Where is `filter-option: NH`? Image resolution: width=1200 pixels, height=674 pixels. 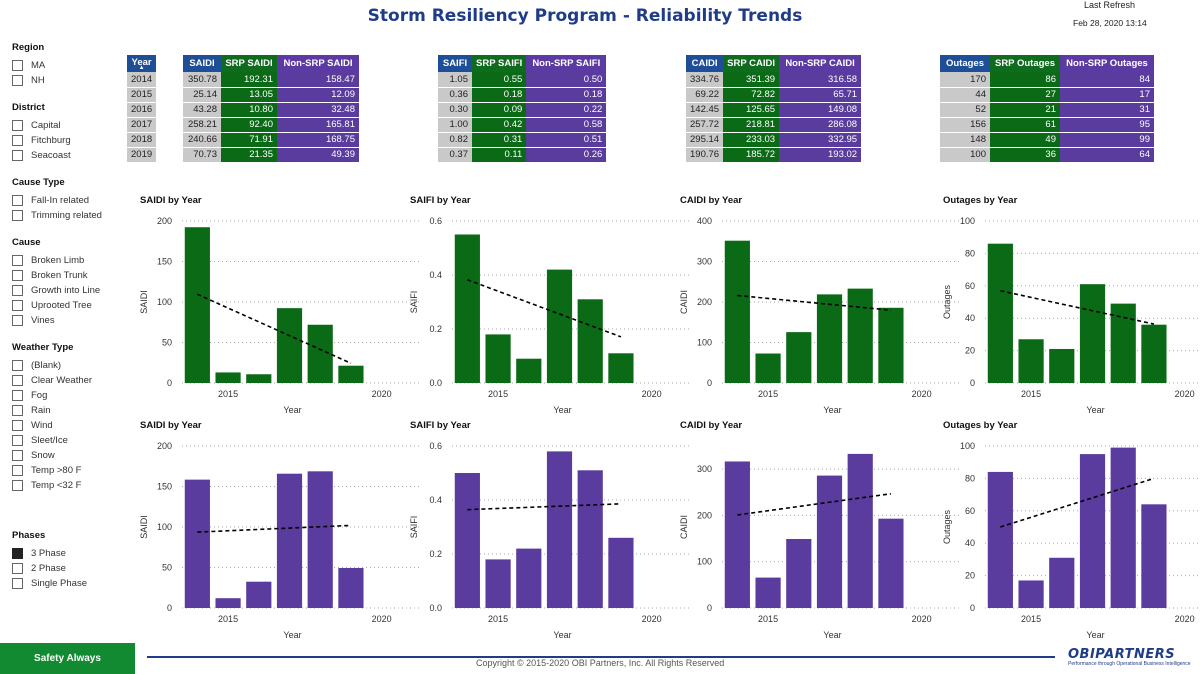
filter-option: NH is located at coordinates (28, 80).